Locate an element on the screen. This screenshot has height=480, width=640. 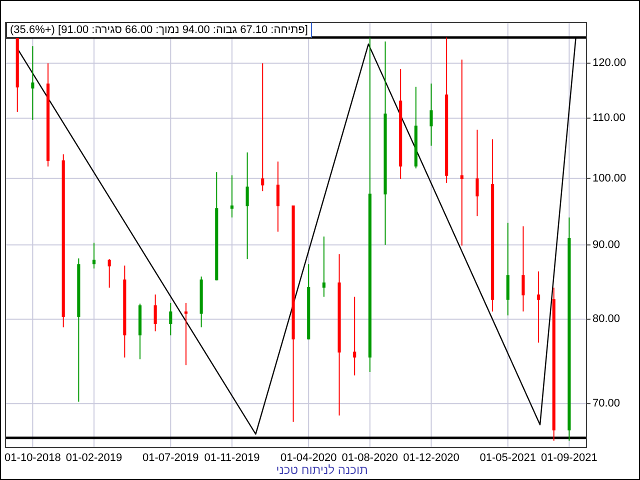
chart-subtitle: [פתיחה: 67.10 גבוה: 94.00 נמוך: 66.00 סגירה: 91.00] (+35.6%) is located at coordinates (159, 30).